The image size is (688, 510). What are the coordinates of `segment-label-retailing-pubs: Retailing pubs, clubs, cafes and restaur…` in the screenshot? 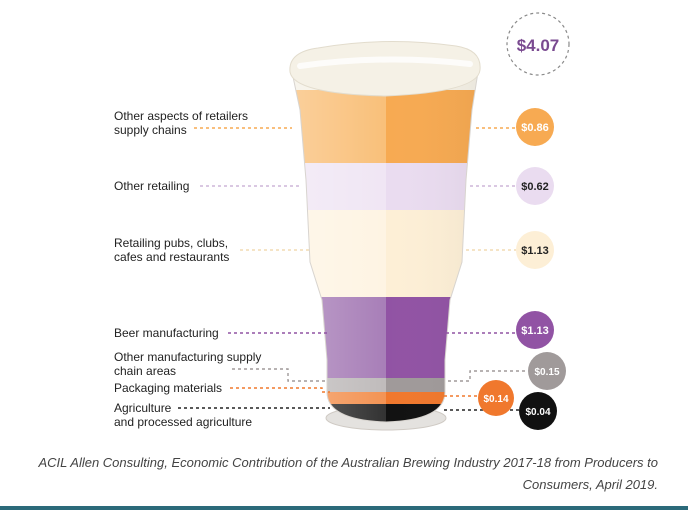 It's located at (172, 250).